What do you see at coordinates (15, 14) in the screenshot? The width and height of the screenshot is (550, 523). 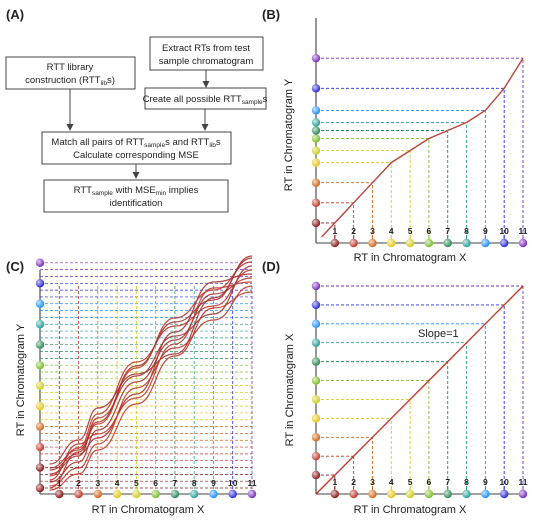 I see `panel-a-label: (A)` at bounding box center [15, 14].